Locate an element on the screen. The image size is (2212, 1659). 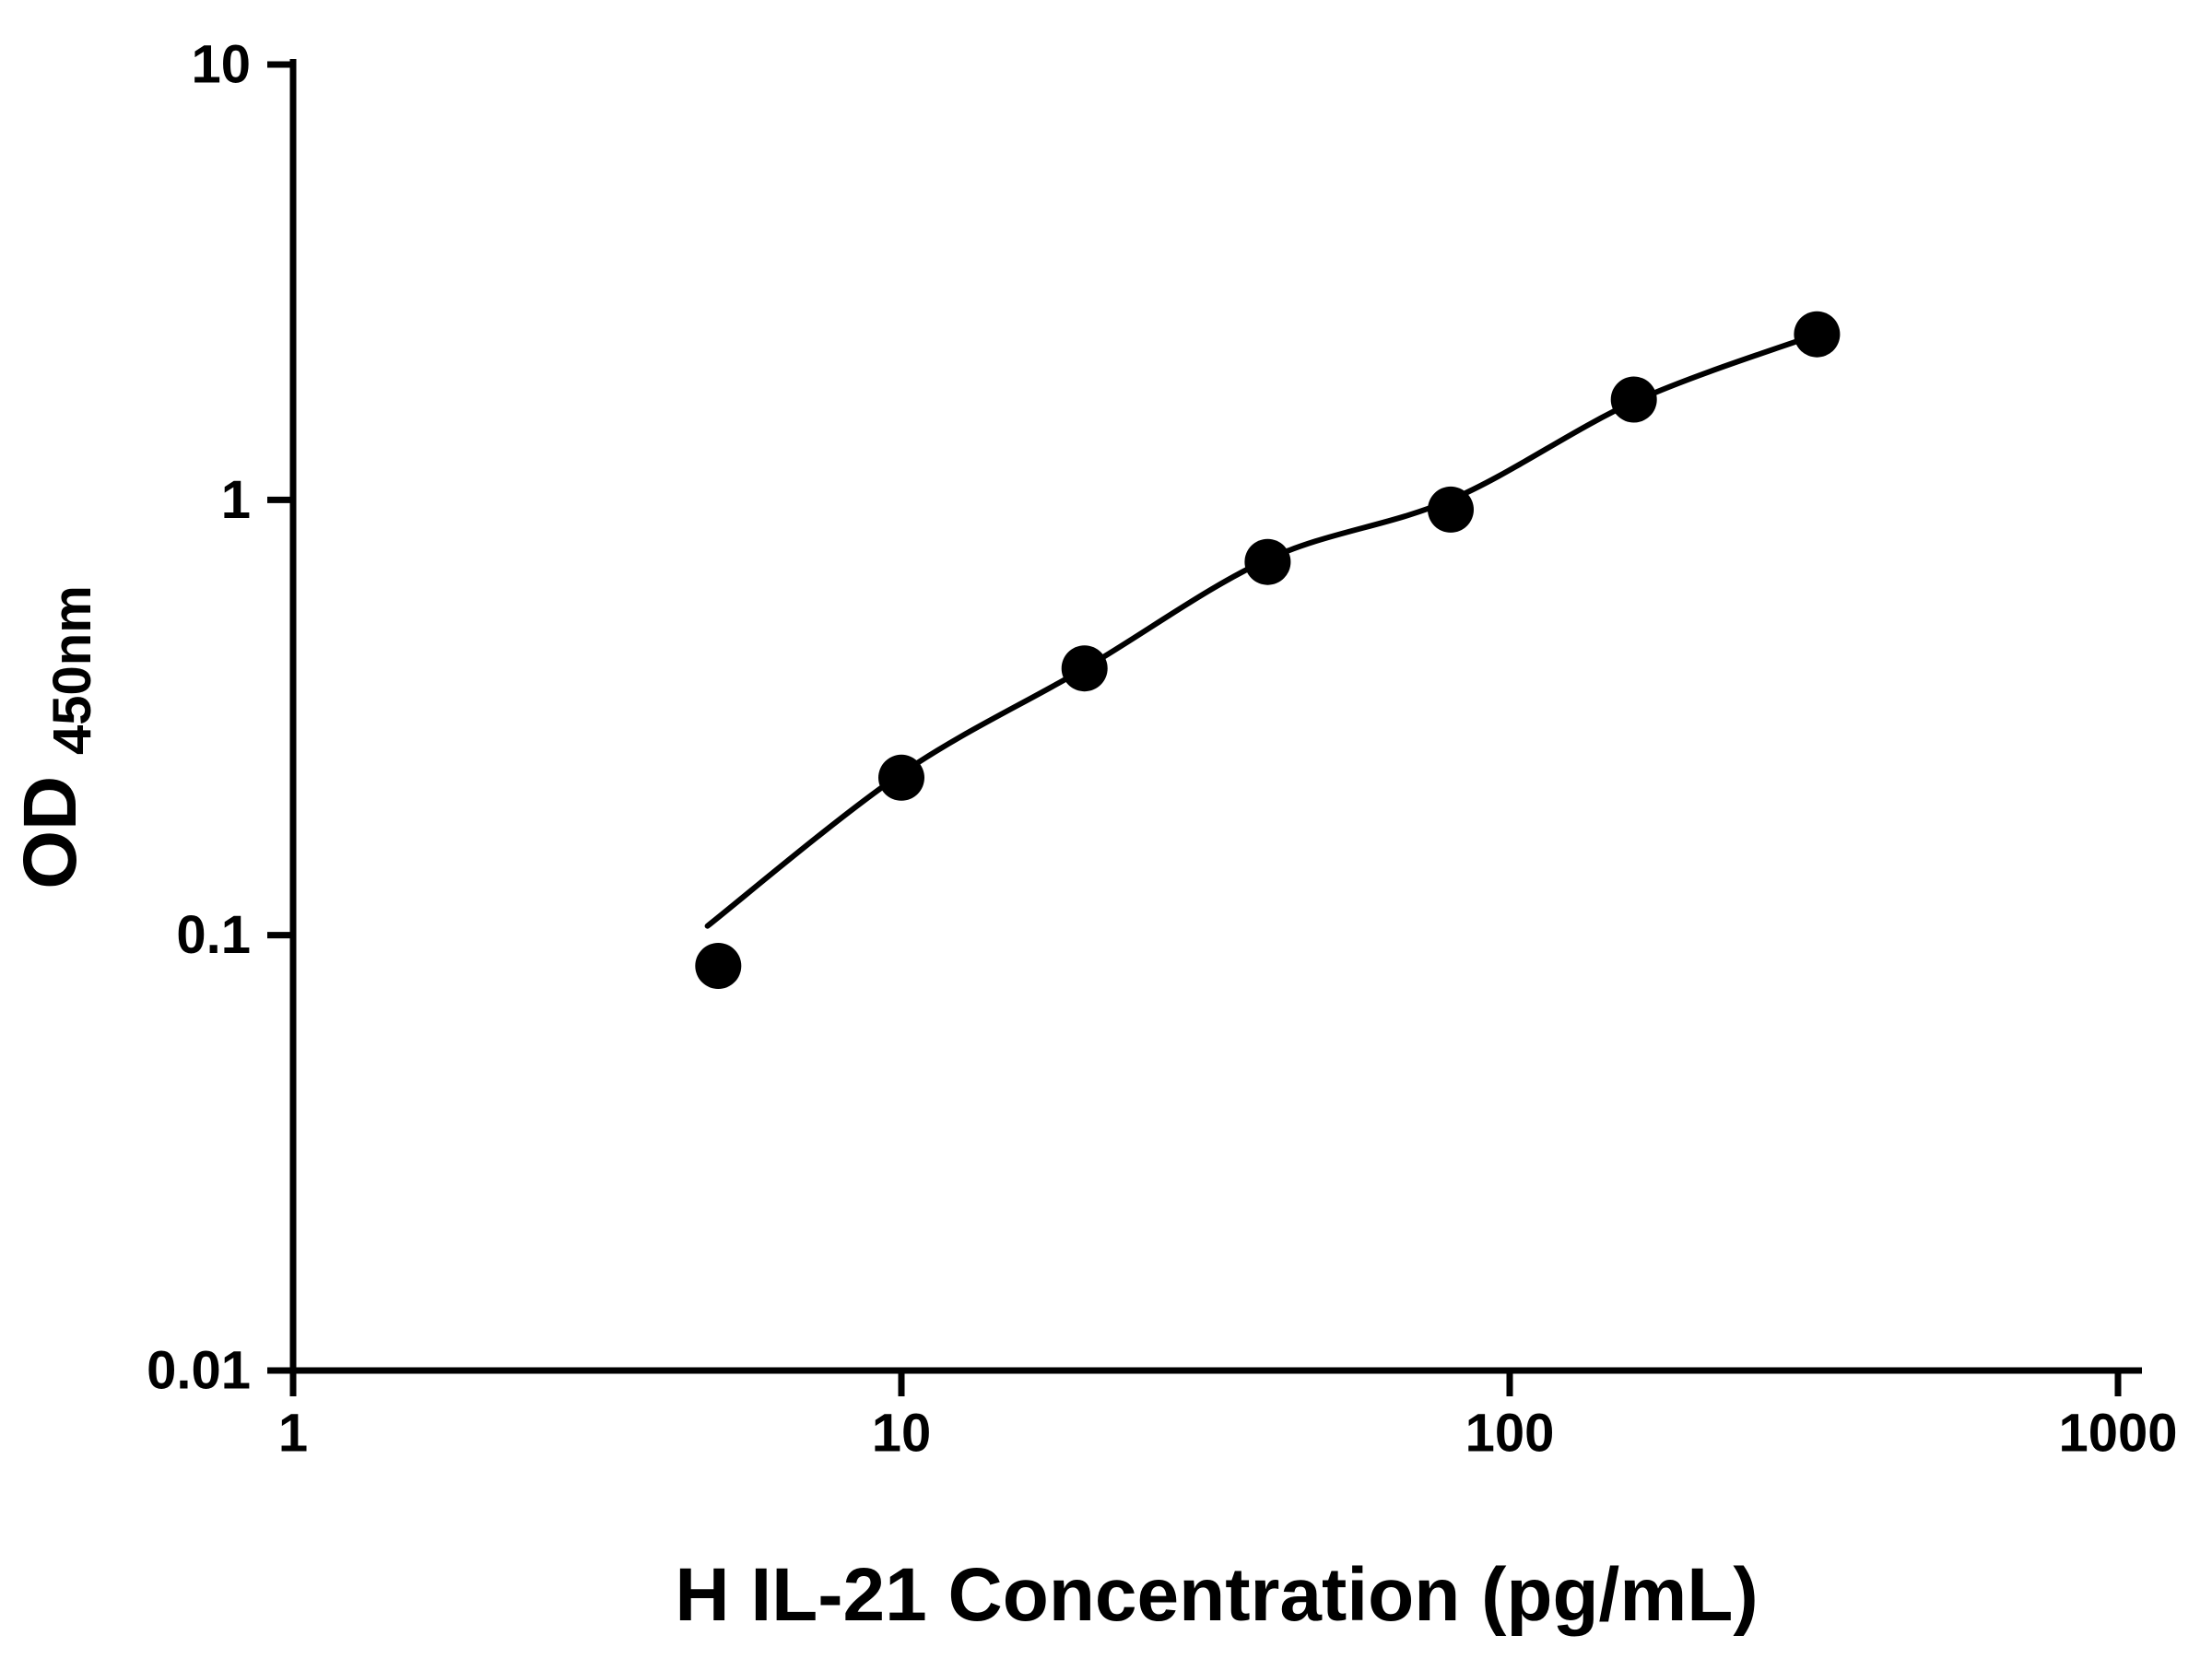
y-axis-title: OD 450nm is located at coordinates (55, 737).